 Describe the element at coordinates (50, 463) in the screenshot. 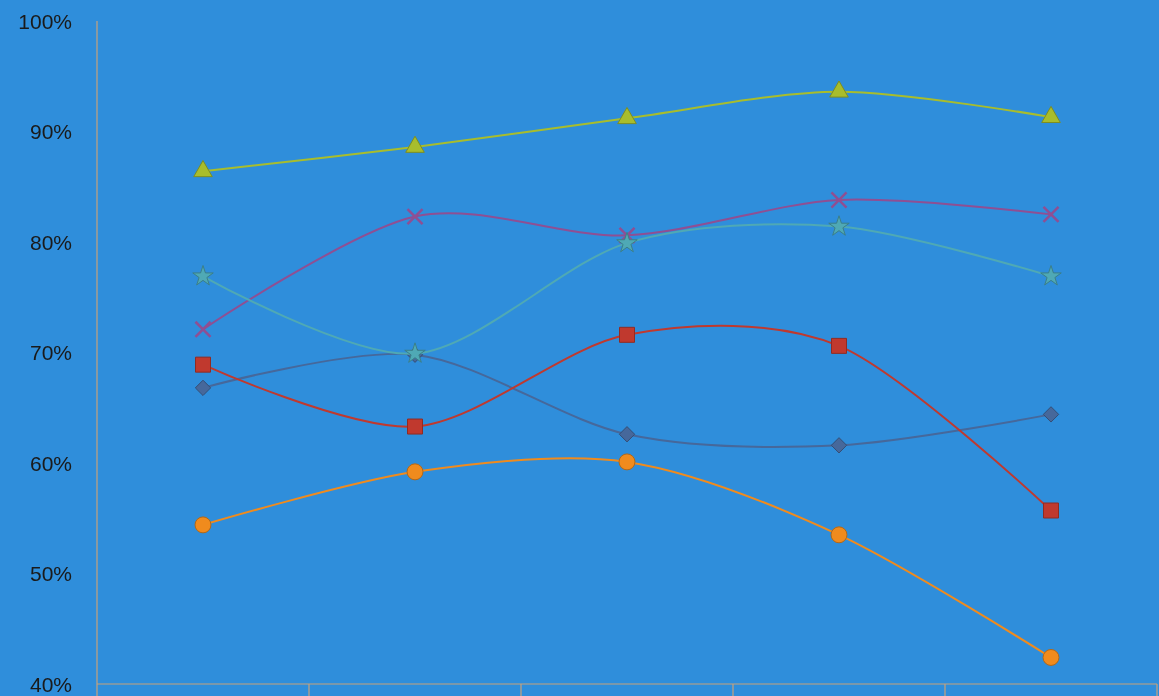

I see `y-tick-label: 60%` at that location.